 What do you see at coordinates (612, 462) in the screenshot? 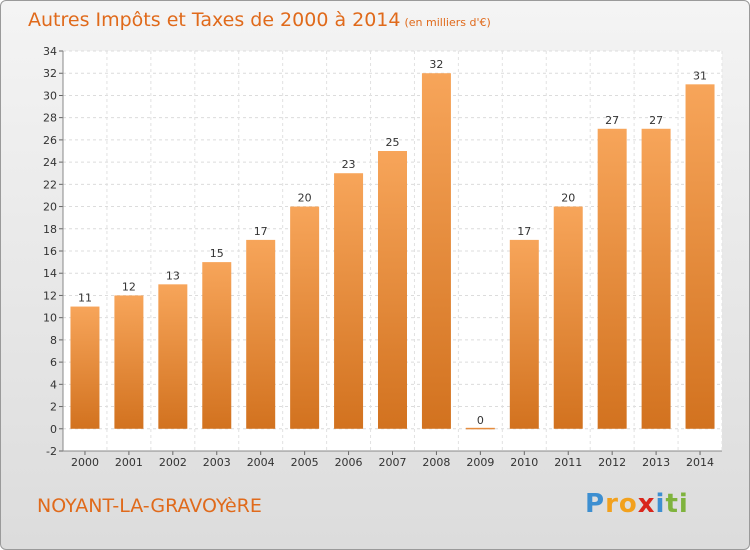
I see `x-tick-label: 2012` at bounding box center [612, 462].